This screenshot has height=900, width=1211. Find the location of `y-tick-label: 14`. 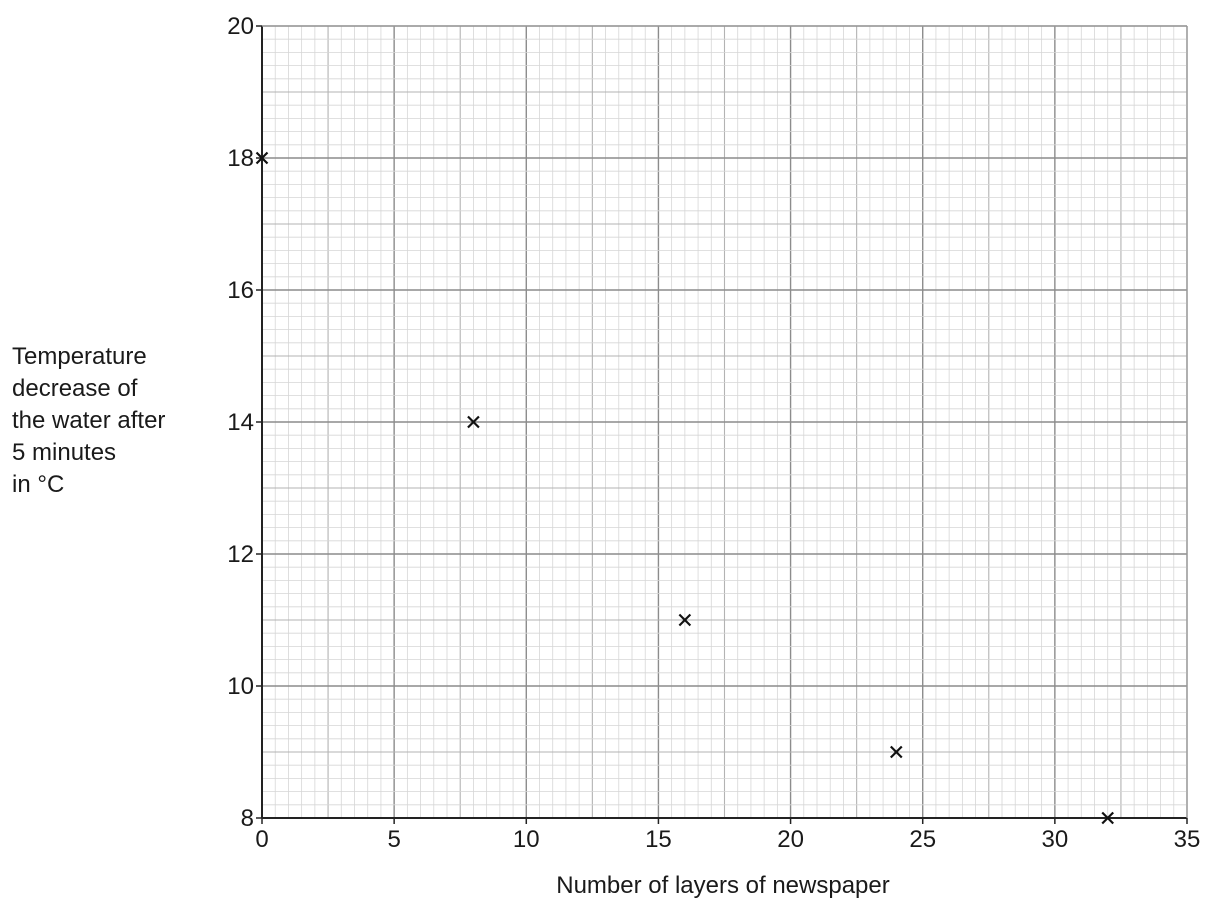

y-tick-label: 14 is located at coordinates (240, 422).